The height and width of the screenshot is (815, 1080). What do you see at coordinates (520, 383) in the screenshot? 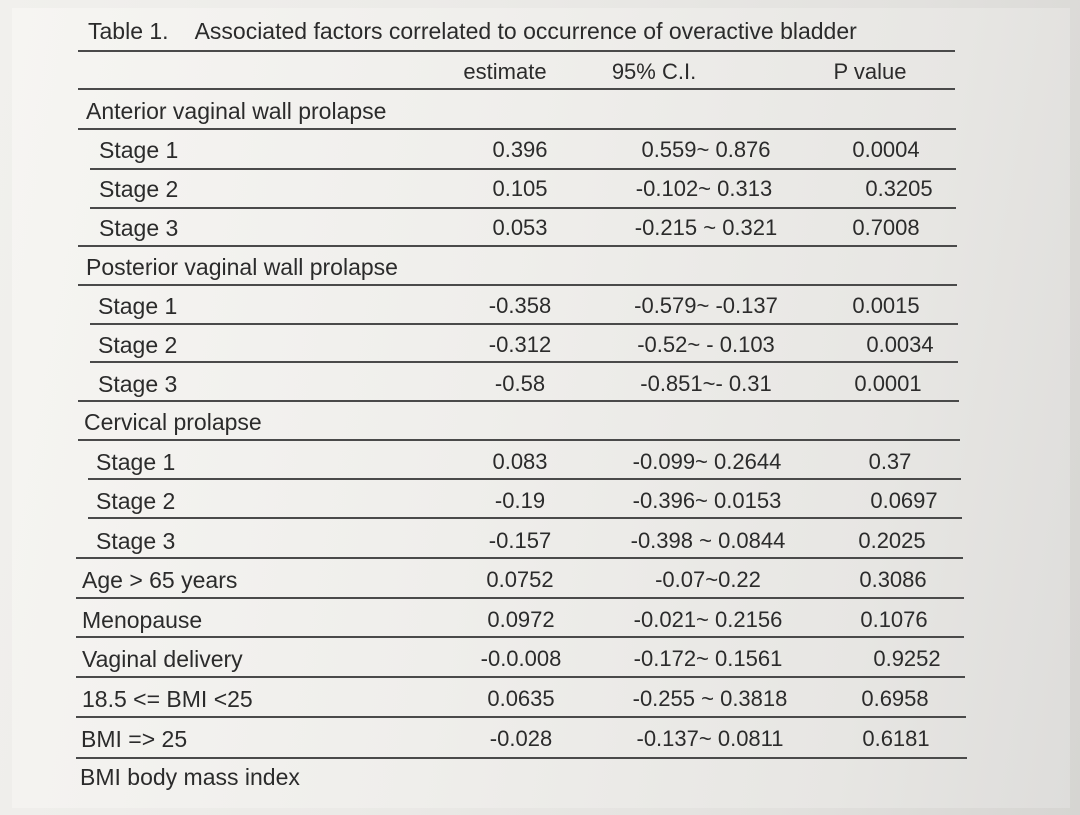
I see `cell-estimate: -0.58` at bounding box center [520, 383].